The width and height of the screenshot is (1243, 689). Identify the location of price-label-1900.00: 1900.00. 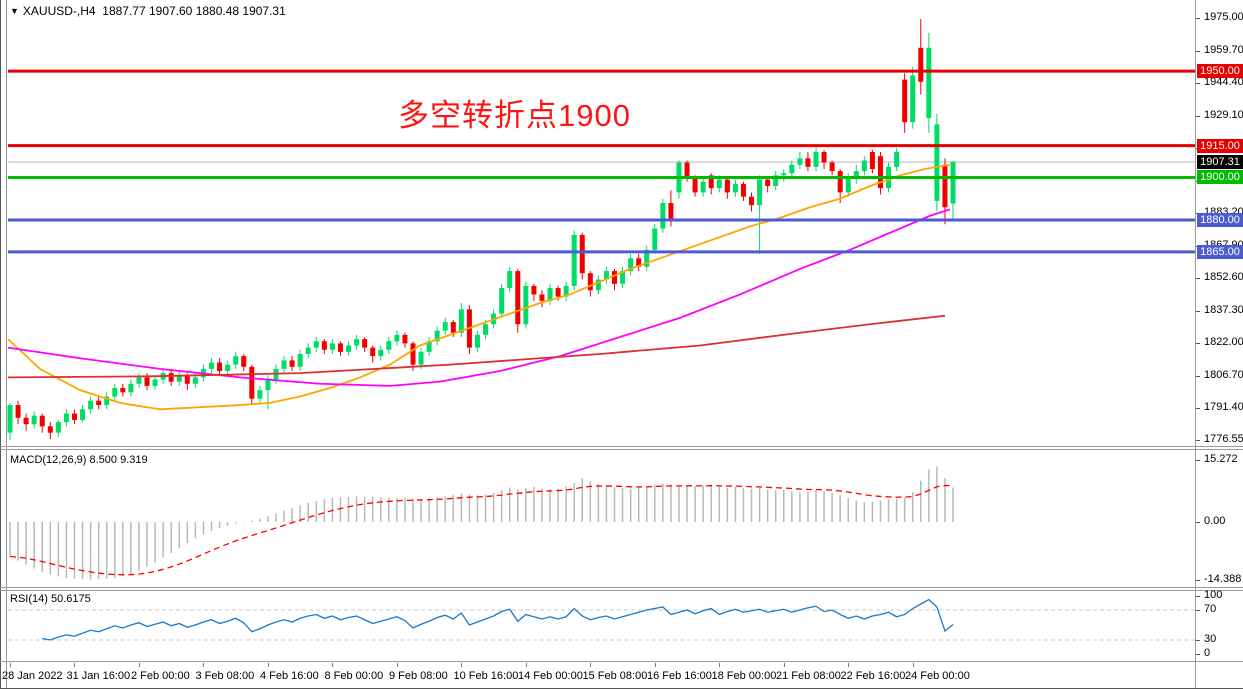
(1220, 177).